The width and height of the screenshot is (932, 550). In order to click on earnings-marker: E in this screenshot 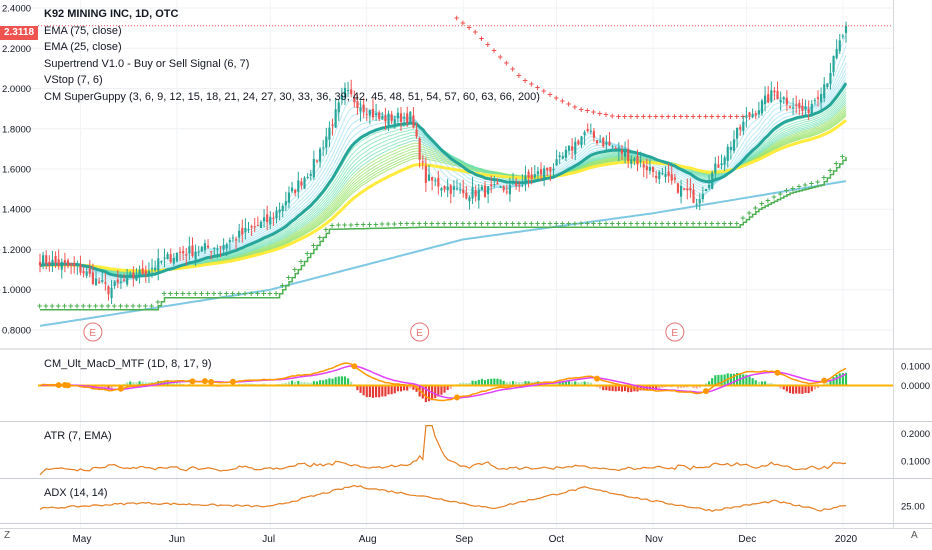, I will do `click(93, 332)`.